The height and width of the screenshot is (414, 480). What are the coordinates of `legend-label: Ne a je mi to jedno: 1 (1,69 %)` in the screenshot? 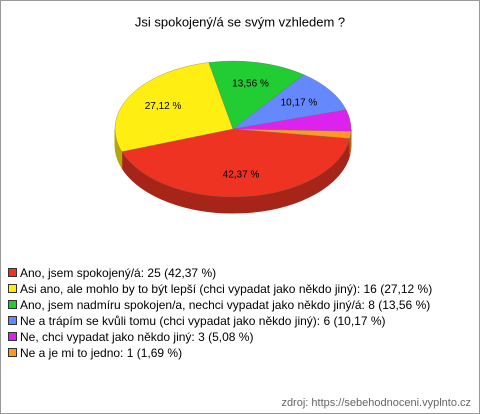 It's located at (101, 353).